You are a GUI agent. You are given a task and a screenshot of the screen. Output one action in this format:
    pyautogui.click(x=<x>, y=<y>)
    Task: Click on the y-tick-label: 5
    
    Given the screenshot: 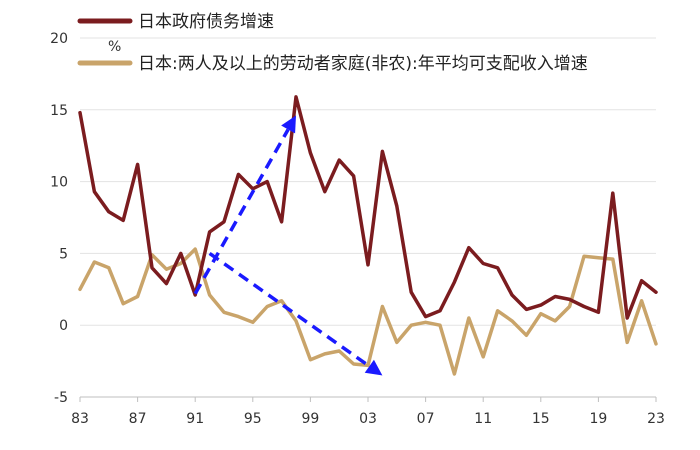 What is the action you would take?
    pyautogui.click(x=63, y=254)
    